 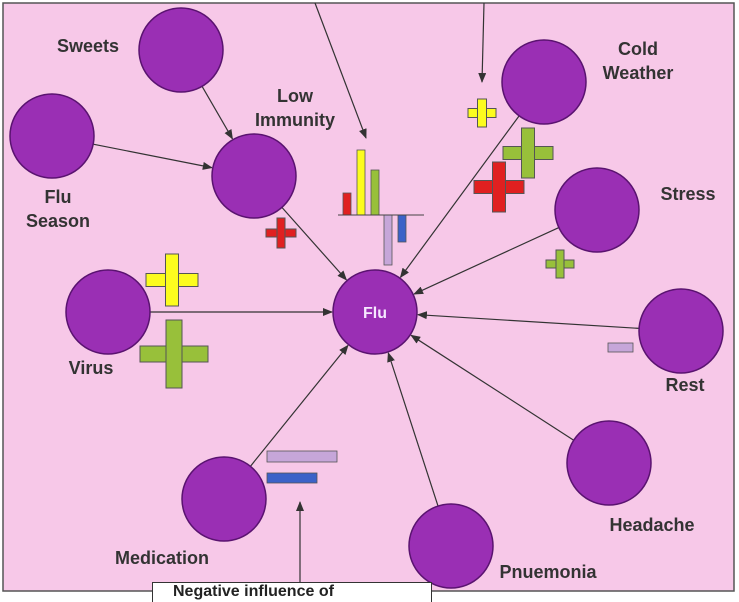 I want to click on node-cold-weather: Cold Weather, so click(x=587, y=82).